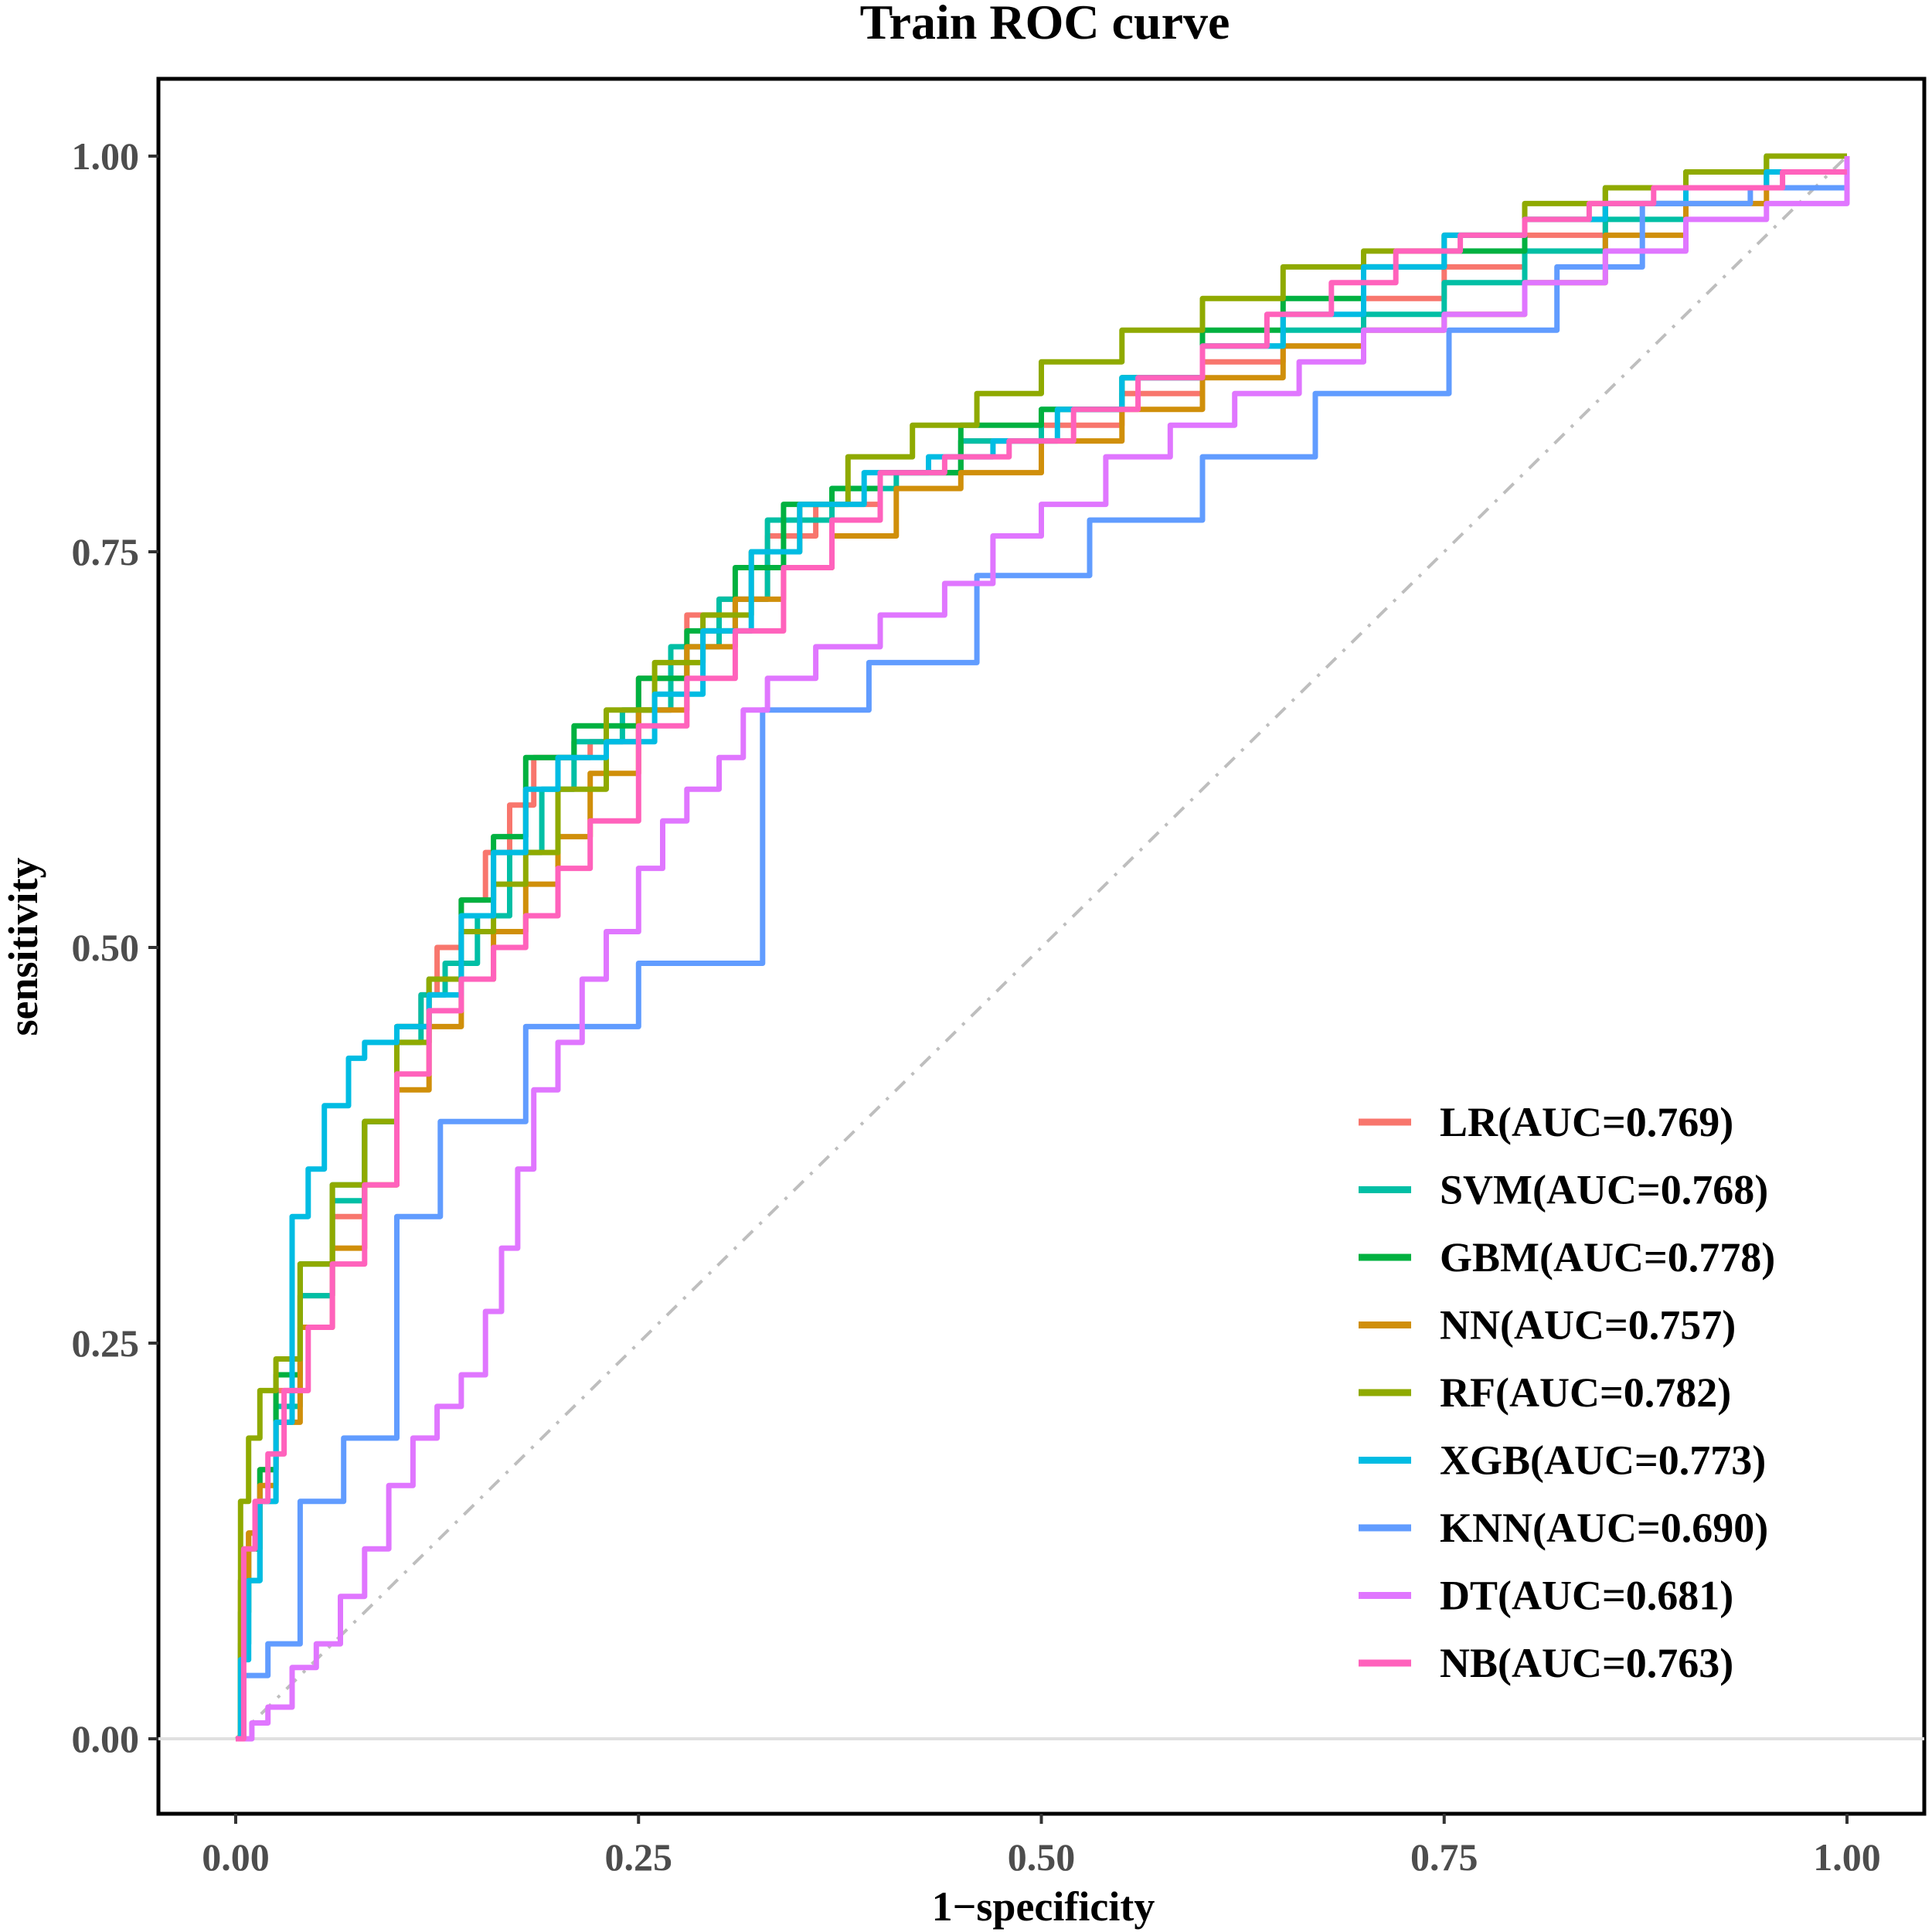 The height and width of the screenshot is (1932, 1932). I want to click on y-axis-ticks: 0.00 0.25 0.50 0.75 1.00, so click(115, 947).